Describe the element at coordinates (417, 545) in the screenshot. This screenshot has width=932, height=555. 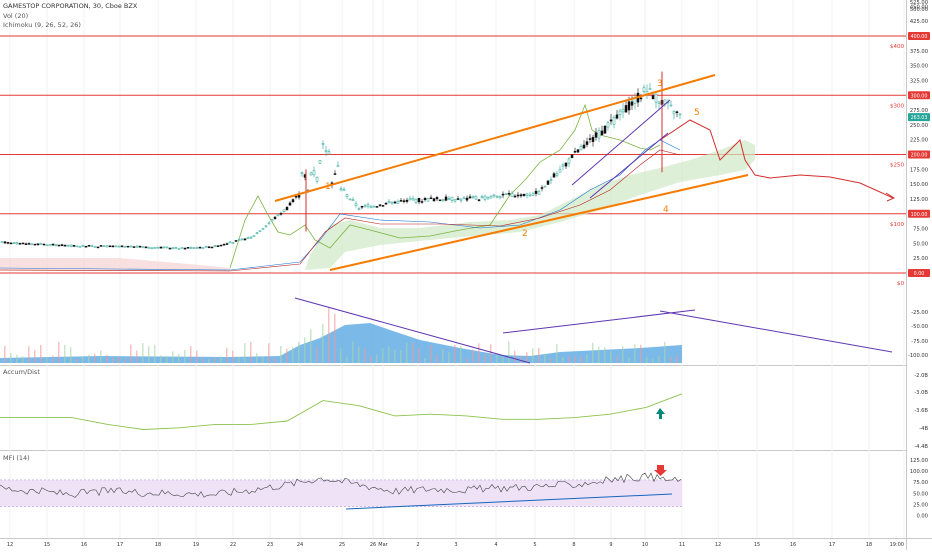
I see `time-tick-label: 2` at that location.